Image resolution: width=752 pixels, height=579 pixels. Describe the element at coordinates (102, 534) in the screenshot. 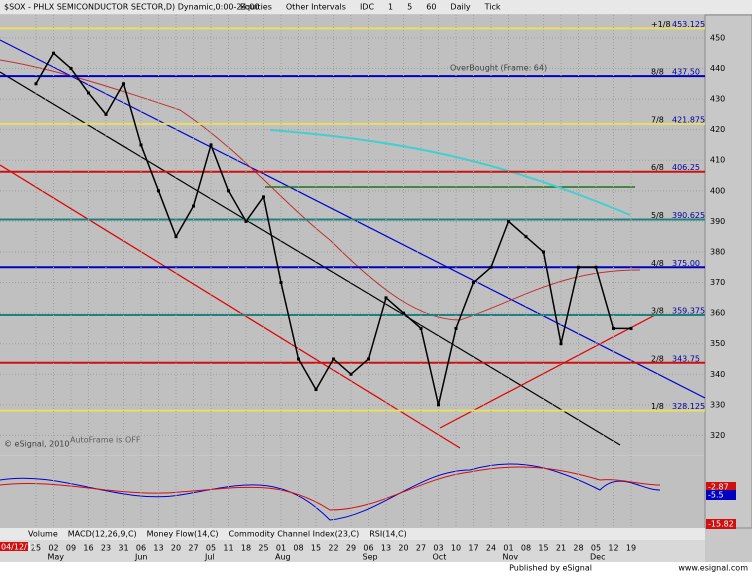

I see `tab: MACD(12,26,9,C)` at that location.